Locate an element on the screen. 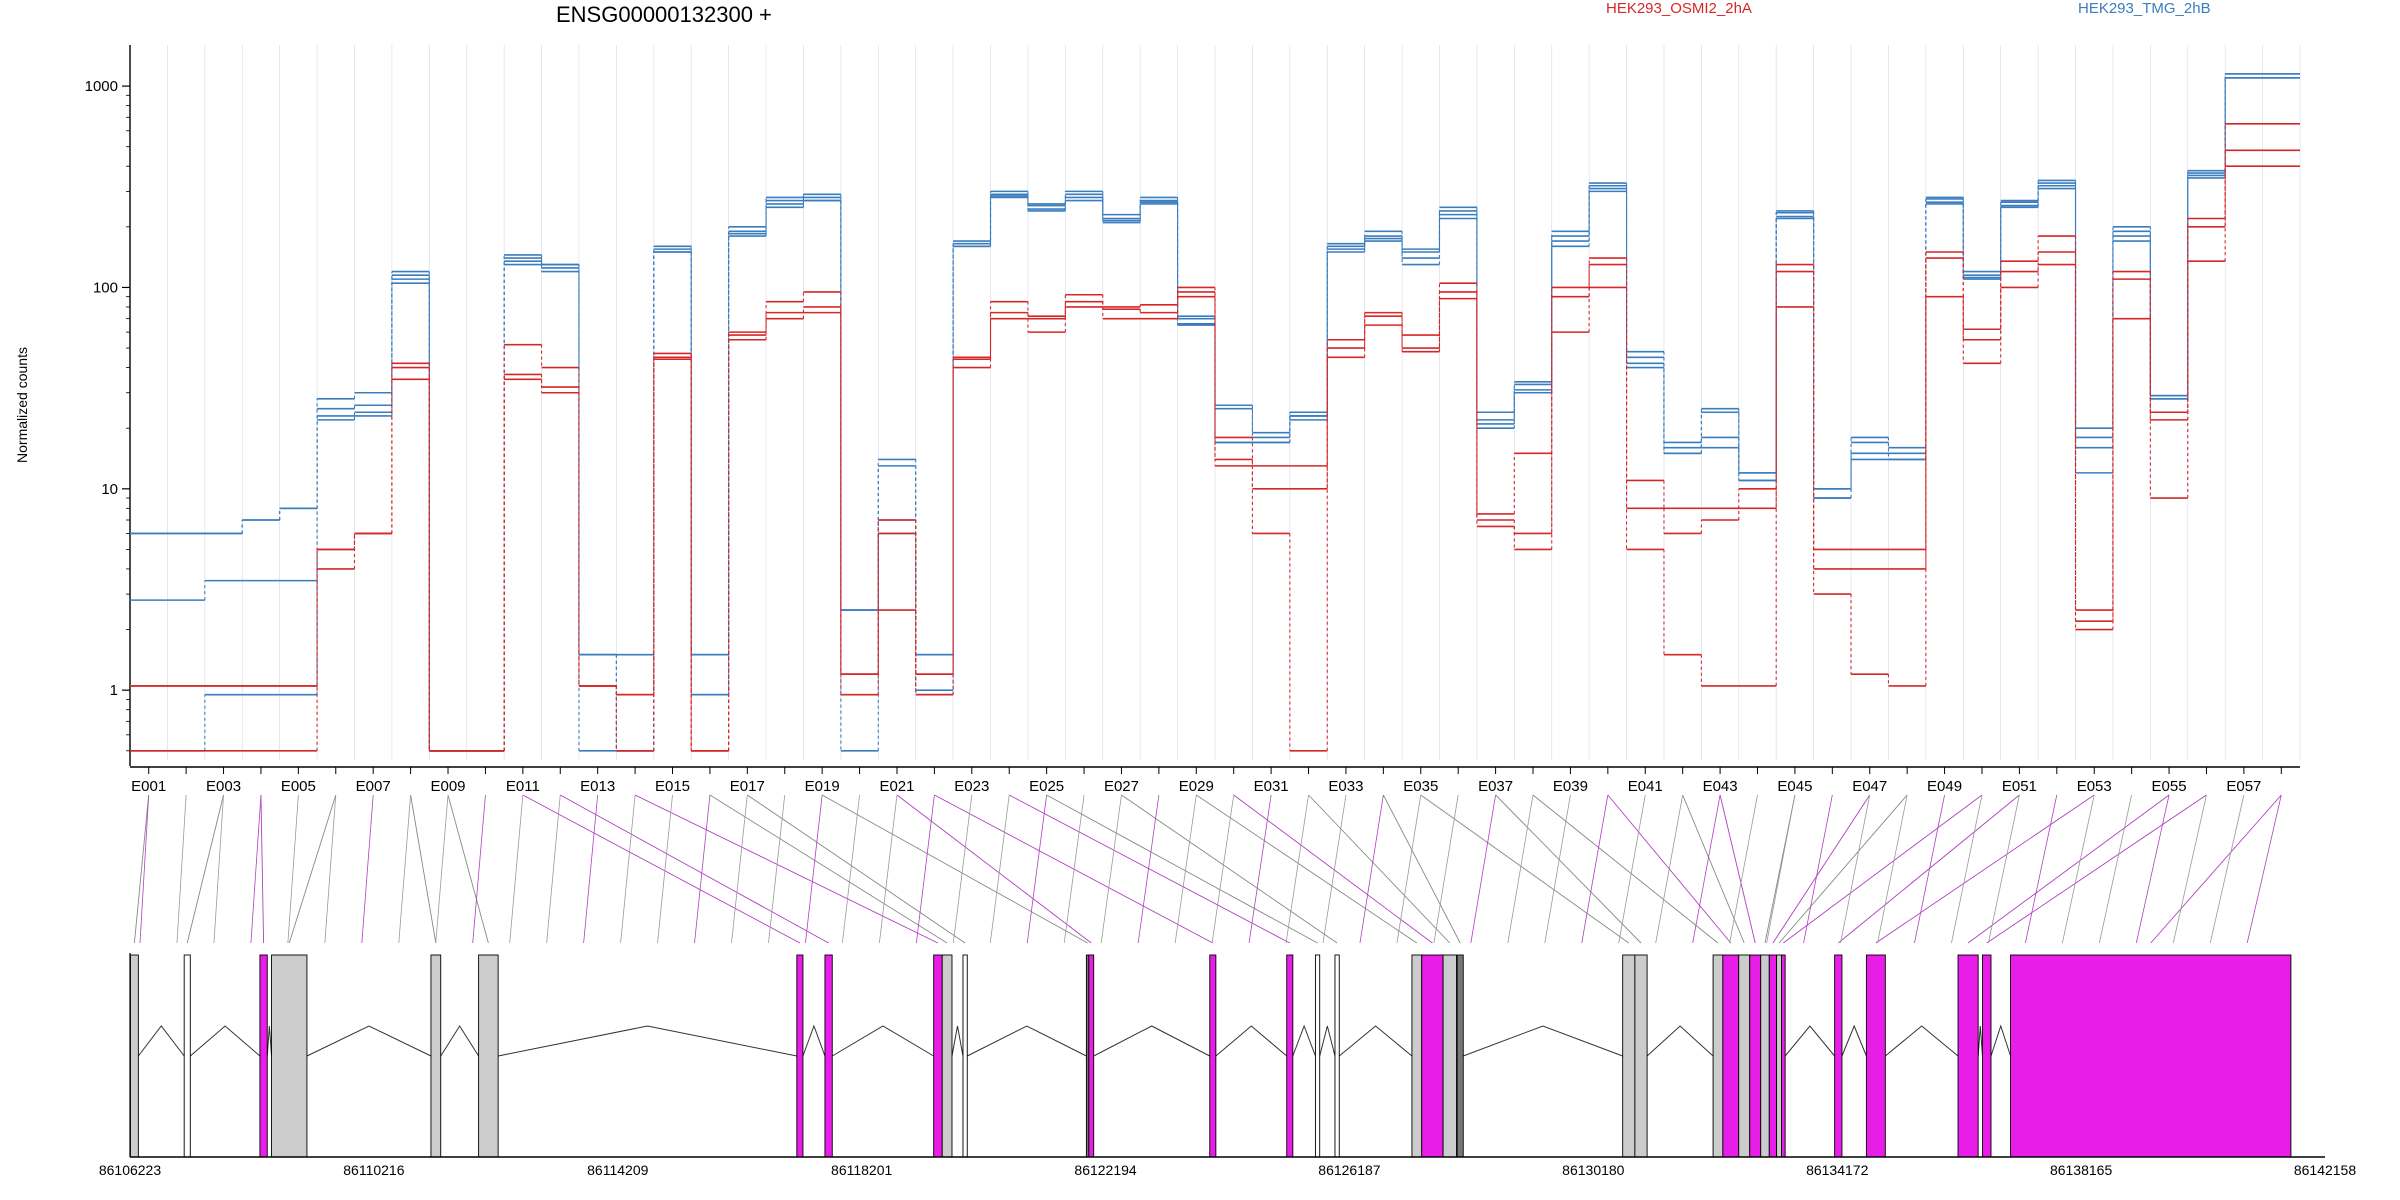 The height and width of the screenshot is (1200, 2400). y-tick-label: 1000 is located at coordinates (101, 86).